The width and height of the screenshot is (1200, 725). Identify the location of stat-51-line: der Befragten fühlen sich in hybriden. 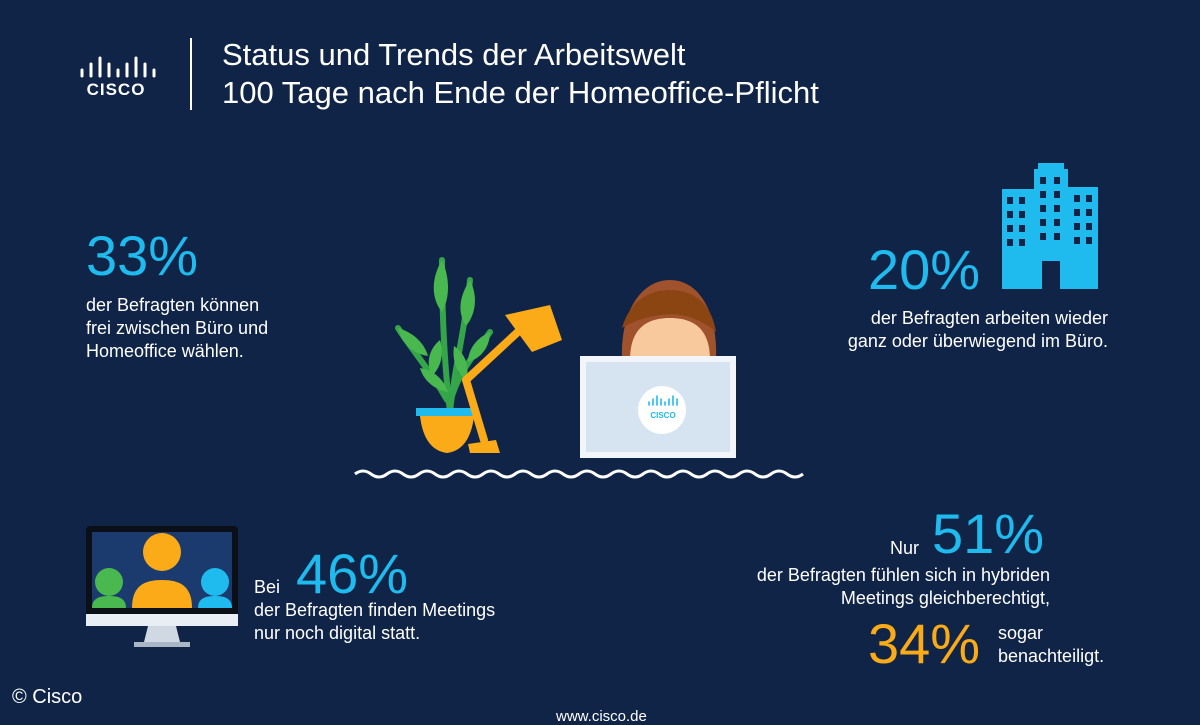
(903, 575).